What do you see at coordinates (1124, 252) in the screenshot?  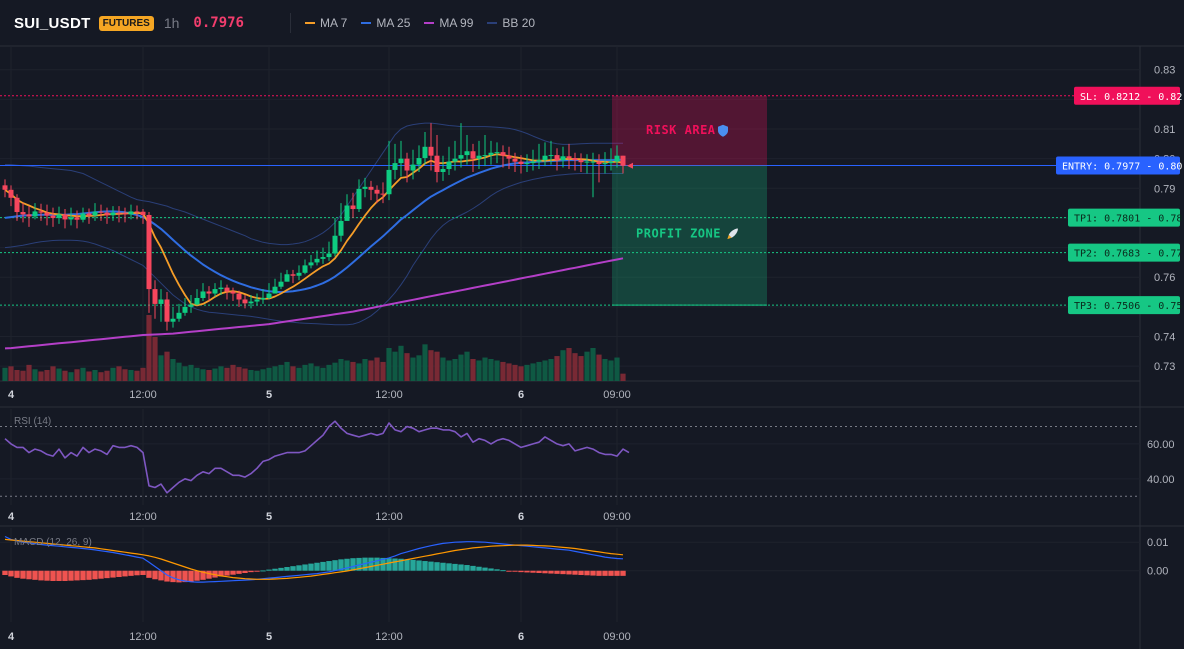 I see `tp2-tag` at bounding box center [1124, 252].